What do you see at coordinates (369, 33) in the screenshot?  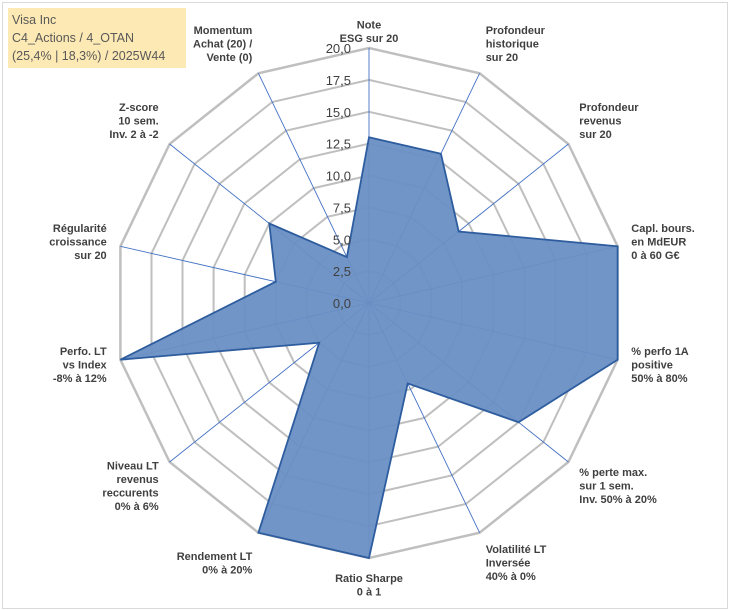 I see `axis-label: Note ESG sur 20` at bounding box center [369, 33].